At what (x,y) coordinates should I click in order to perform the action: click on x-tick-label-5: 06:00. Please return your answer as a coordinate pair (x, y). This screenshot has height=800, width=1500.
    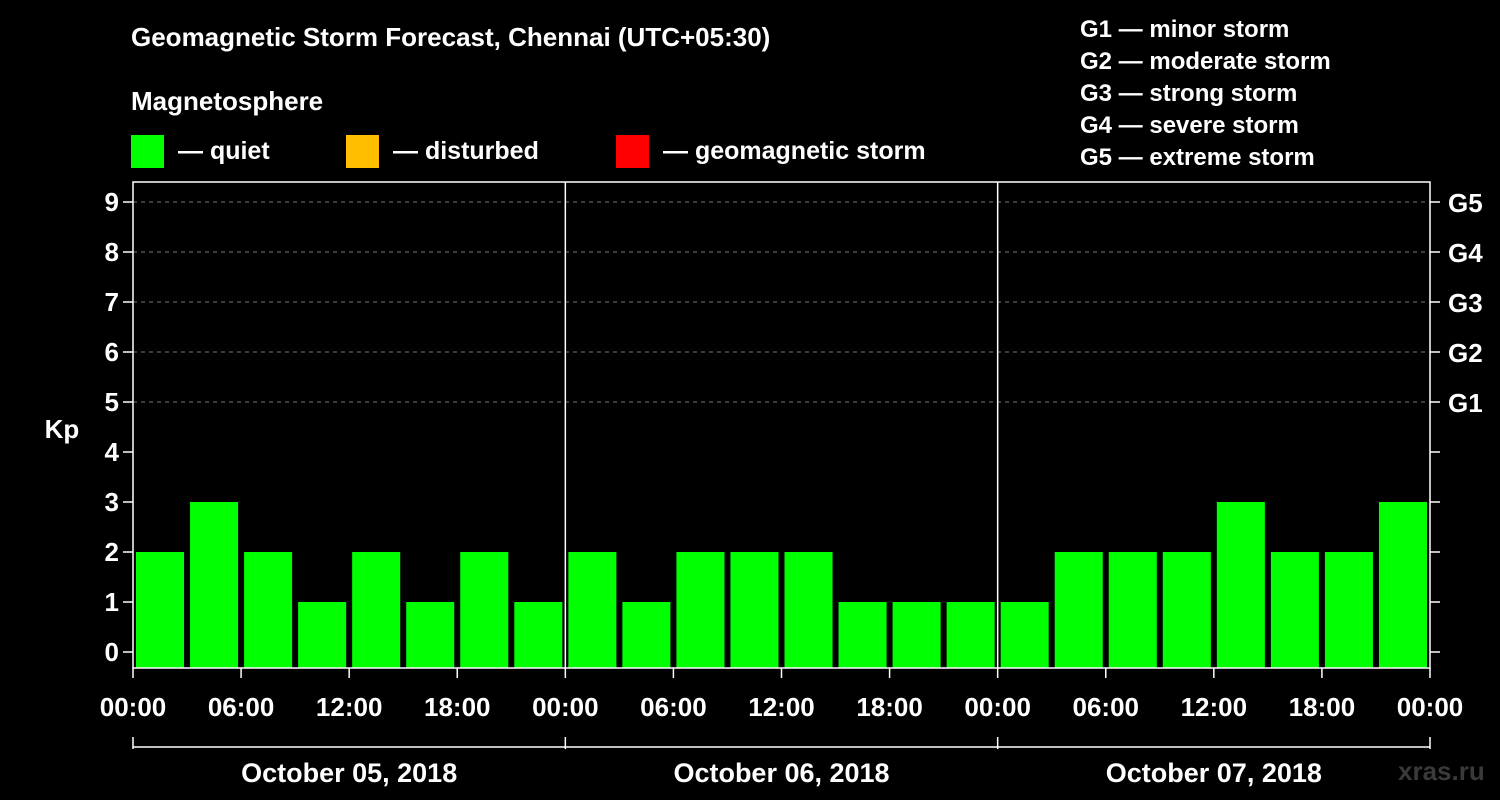
    Looking at the image, I should click on (673, 707).